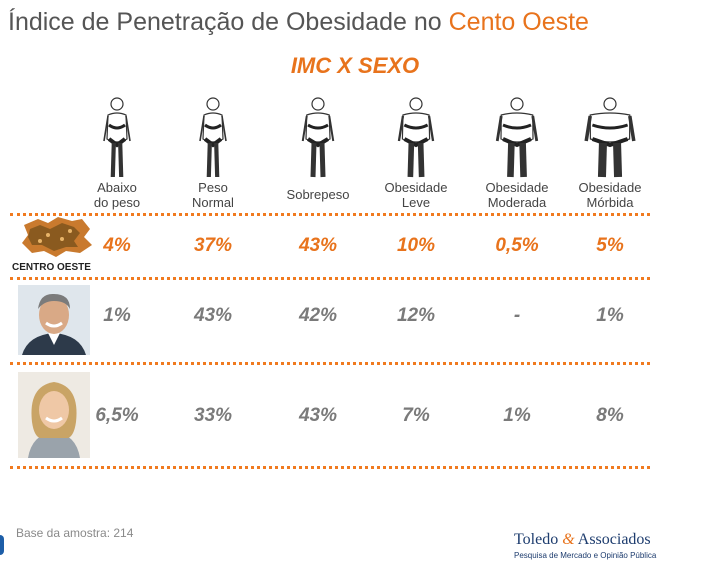 The width and height of the screenshot is (710, 578). What do you see at coordinates (416, 202) in the screenshot?
I see `category-label-line: Leve` at bounding box center [416, 202].